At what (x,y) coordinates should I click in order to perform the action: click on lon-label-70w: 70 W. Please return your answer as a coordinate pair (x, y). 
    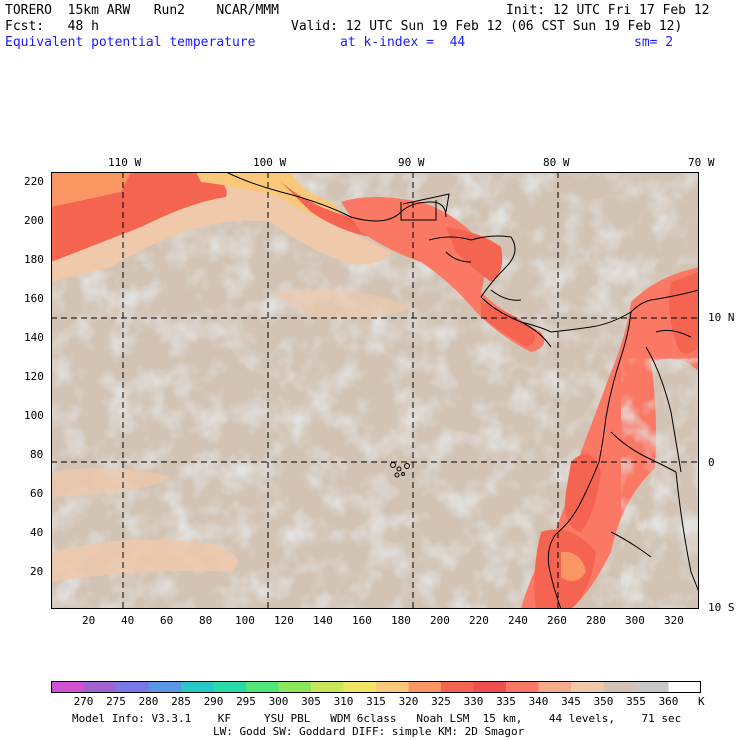
    Looking at the image, I should click on (701, 162).